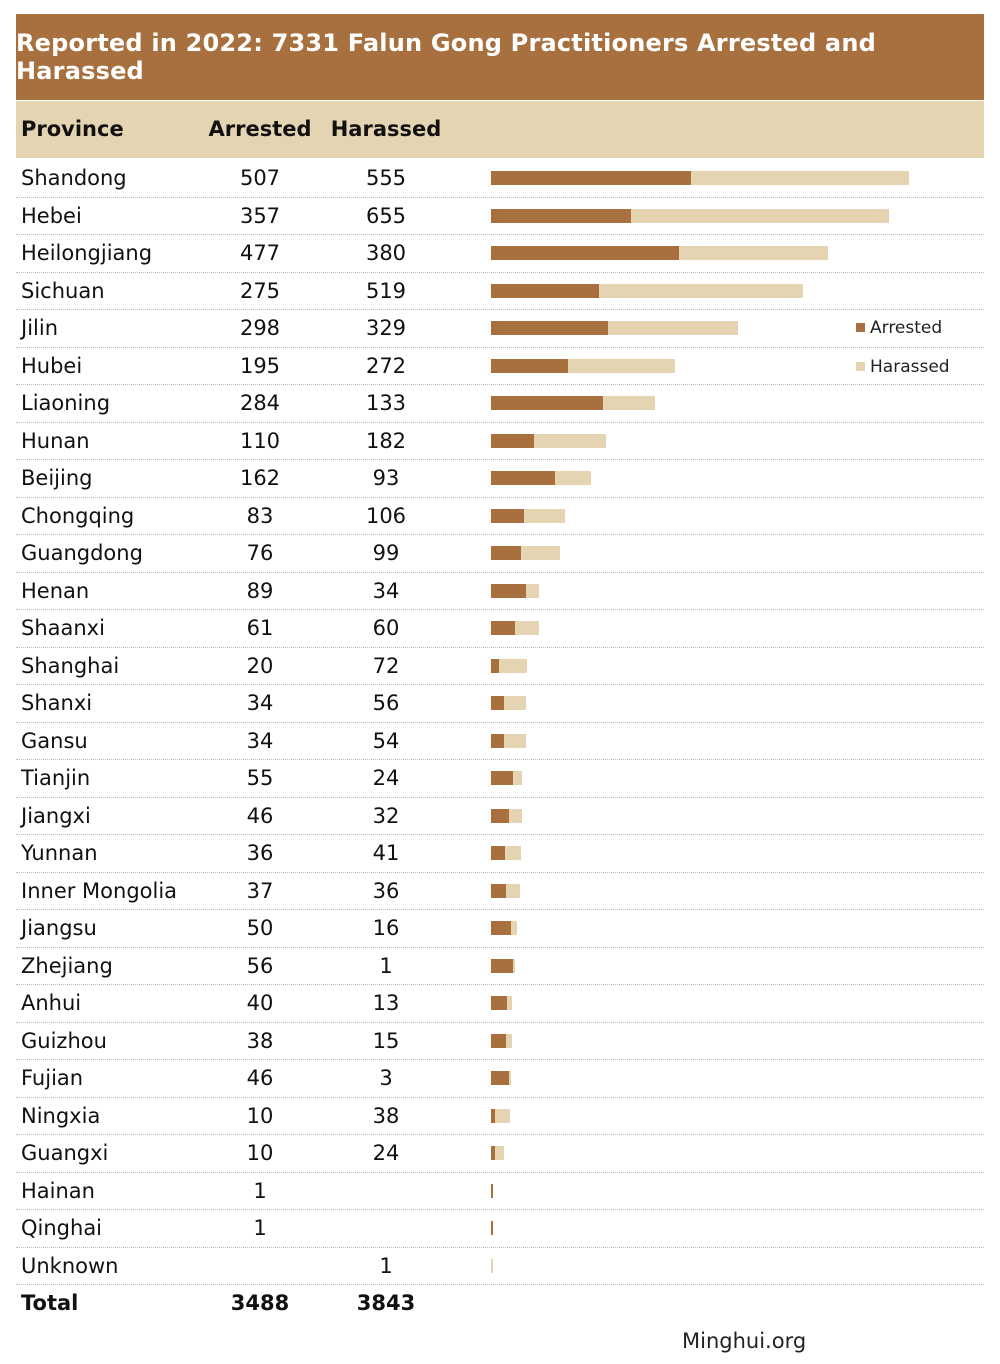 Image resolution: width=1000 pixels, height=1364 pixels. Describe the element at coordinates (260, 178) in the screenshot. I see `arrested-value: 507` at that location.